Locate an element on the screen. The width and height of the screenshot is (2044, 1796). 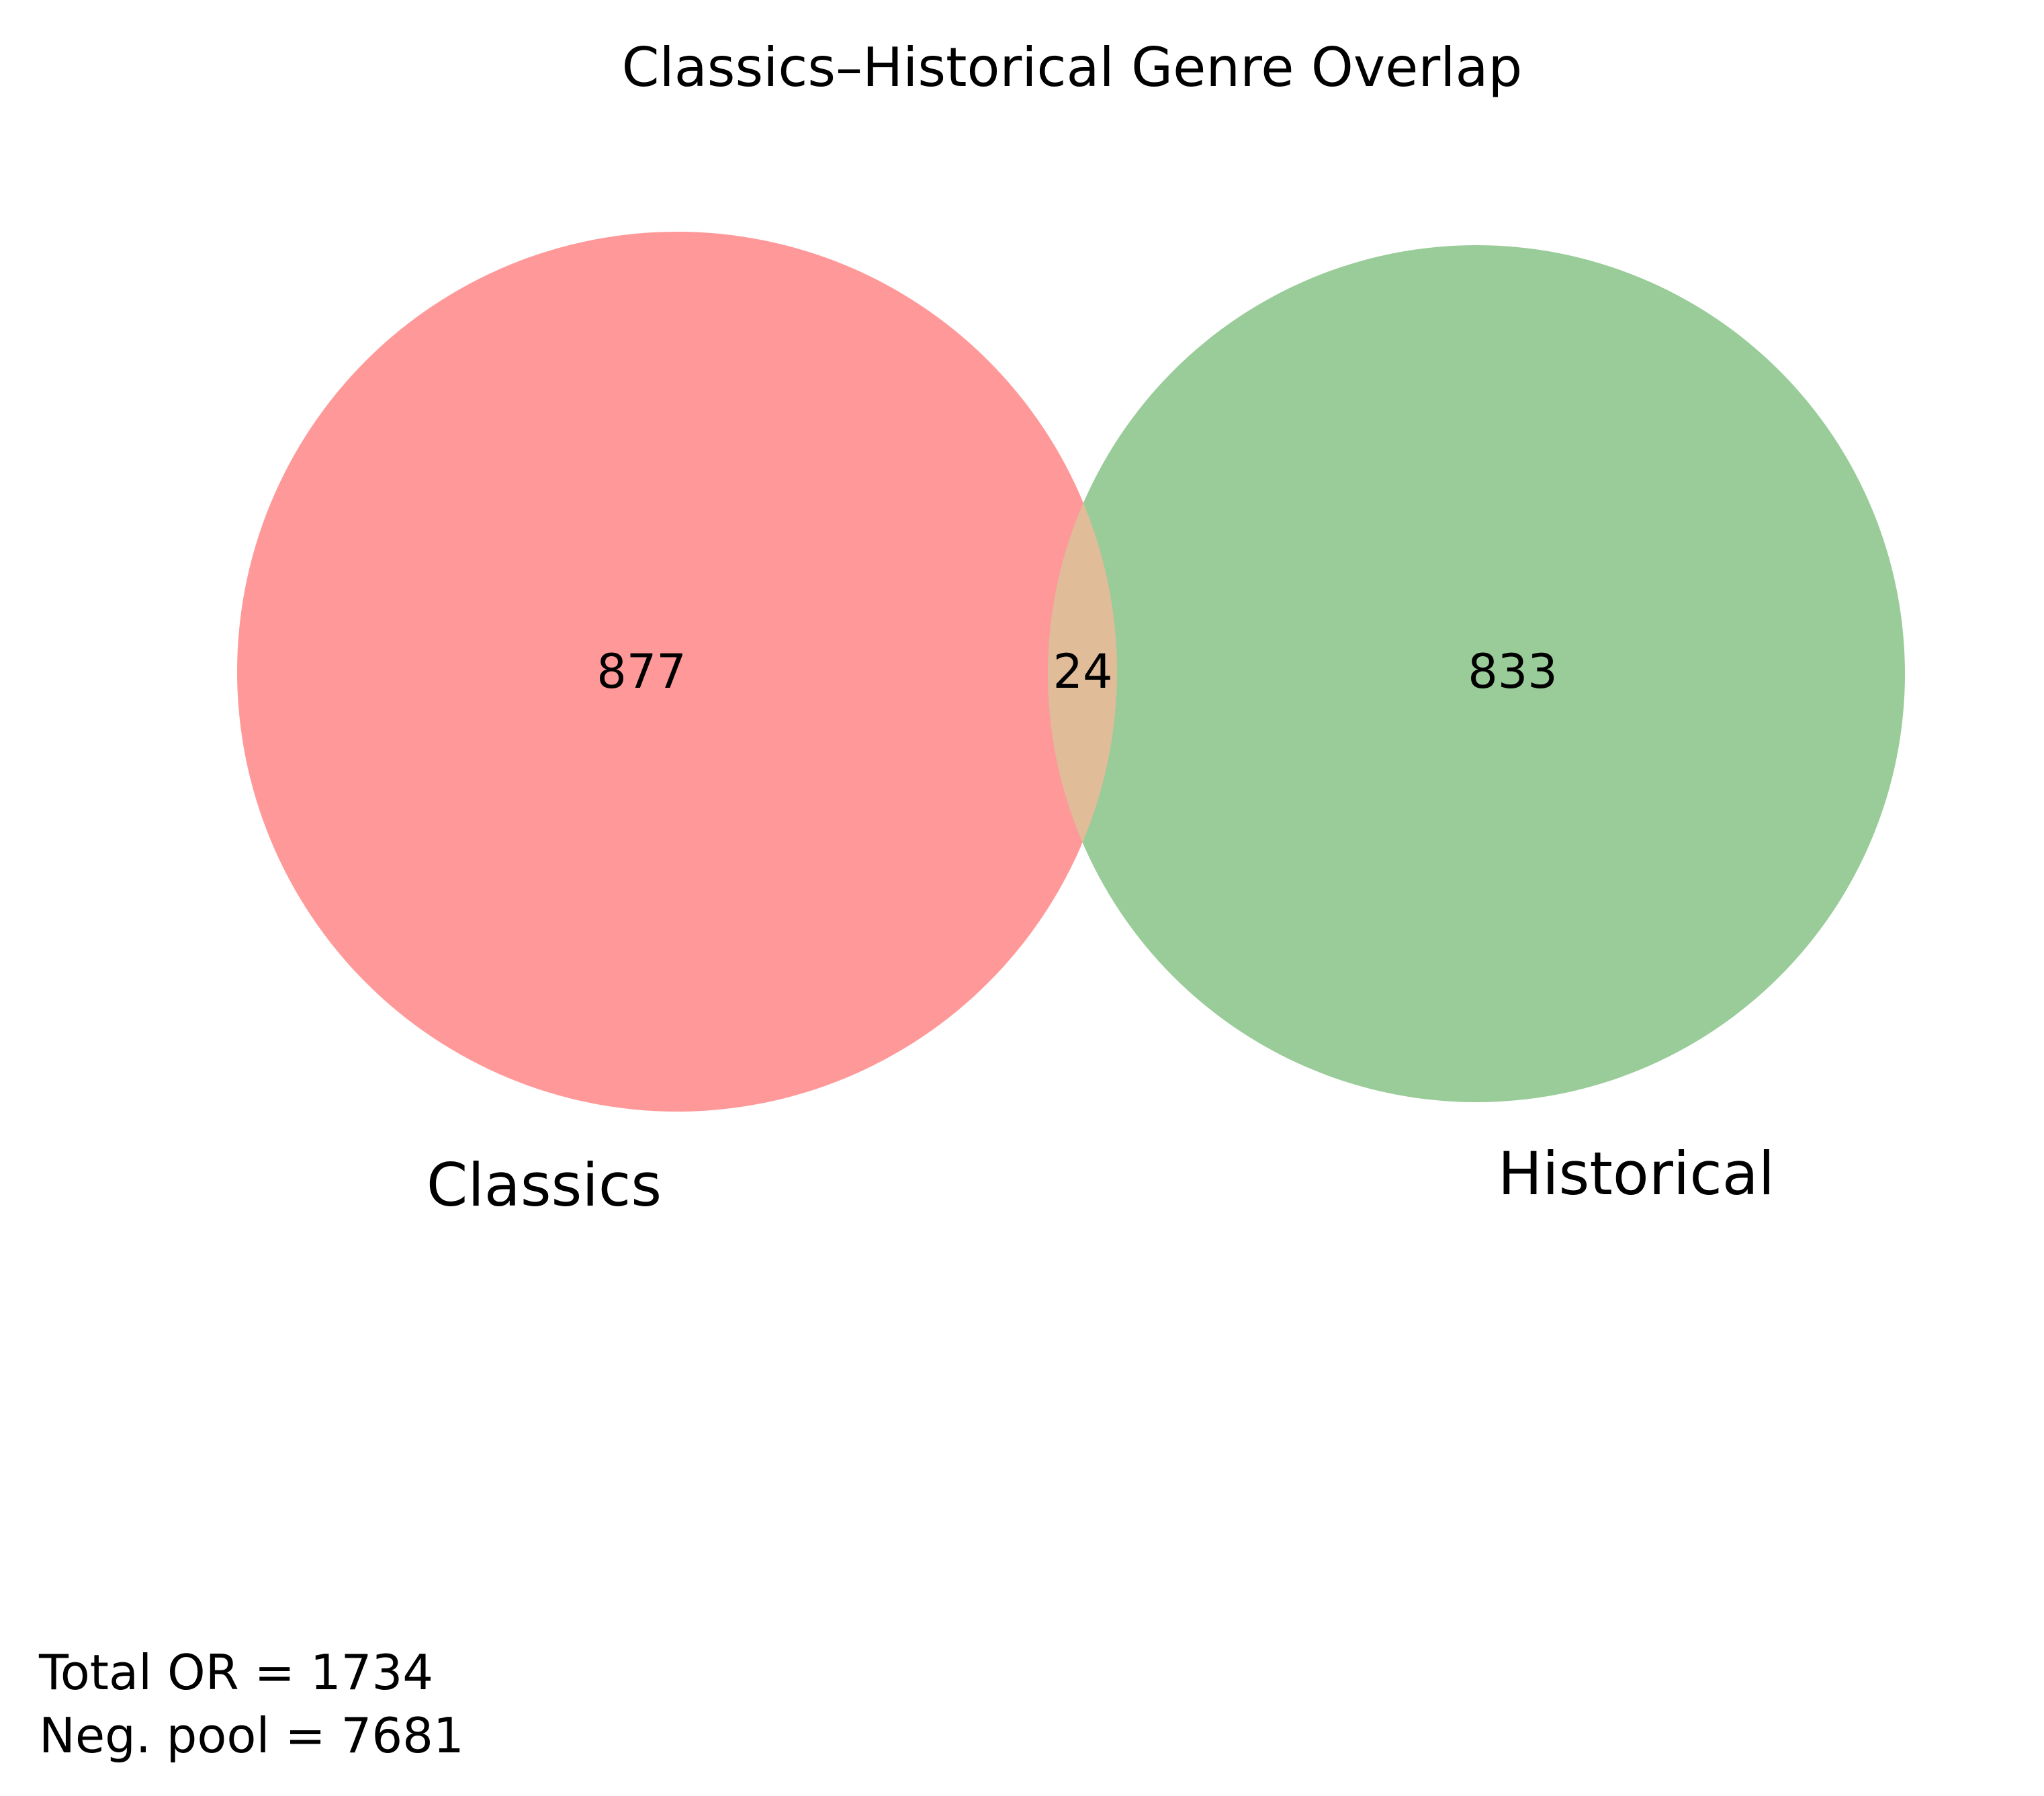
historical-only-count: 833 is located at coordinates (1513, 671).